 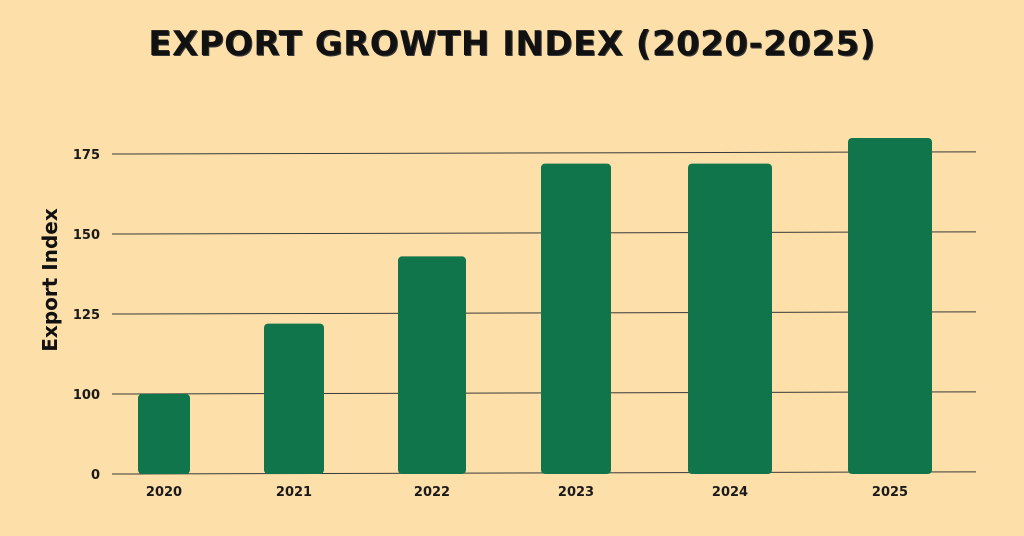 What do you see at coordinates (164, 492) in the screenshot?
I see `x-tick-label: 2020` at bounding box center [164, 492].